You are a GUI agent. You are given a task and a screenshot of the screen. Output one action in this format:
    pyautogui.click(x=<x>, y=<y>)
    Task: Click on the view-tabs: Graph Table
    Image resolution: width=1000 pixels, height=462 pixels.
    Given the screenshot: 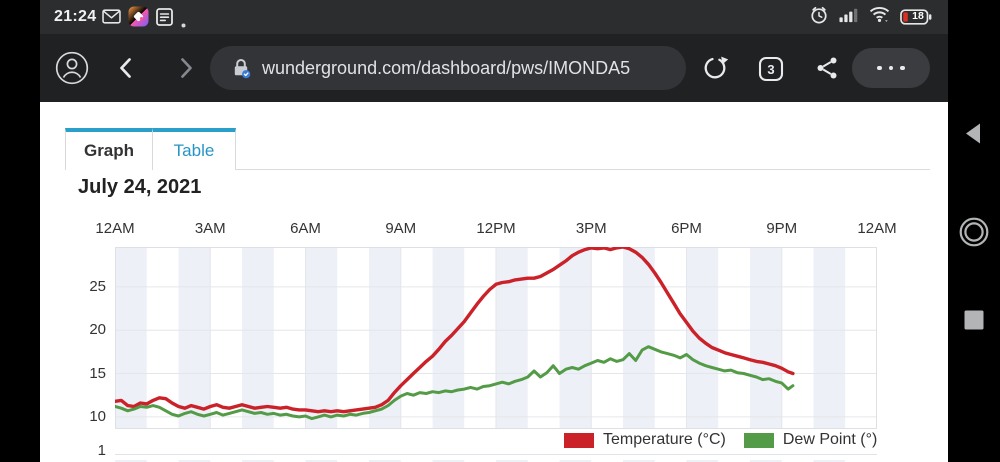 What is the action you would take?
    pyautogui.click(x=150, y=149)
    